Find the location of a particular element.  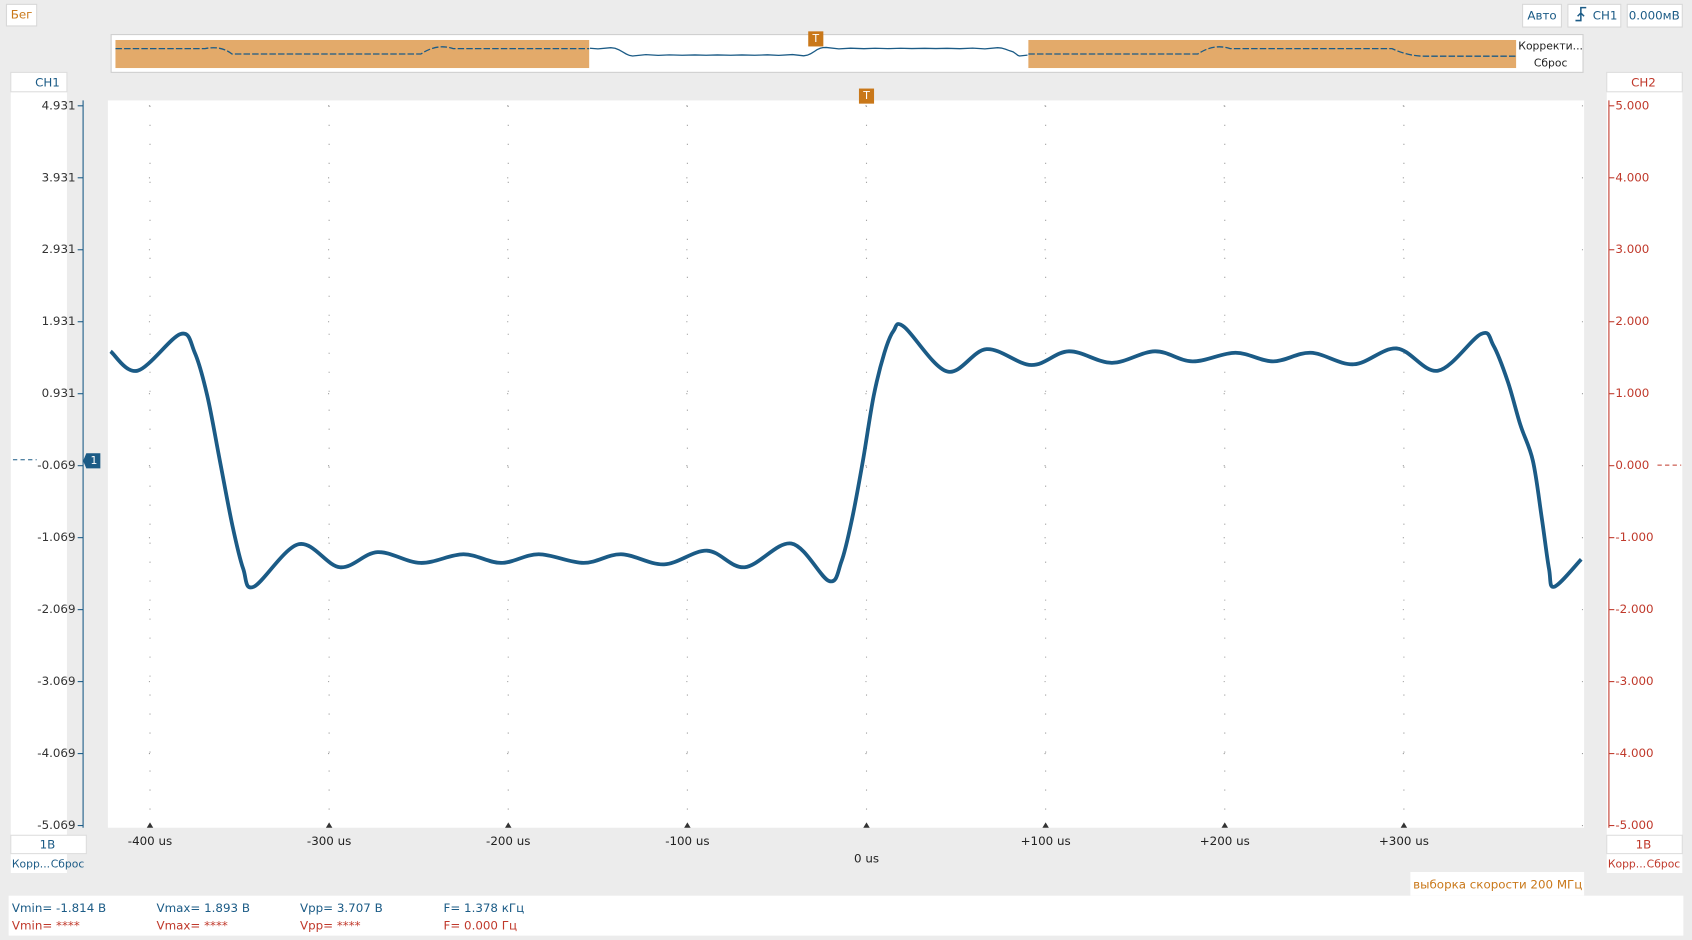

y-tick-label: -4.069 is located at coordinates (56, 753).